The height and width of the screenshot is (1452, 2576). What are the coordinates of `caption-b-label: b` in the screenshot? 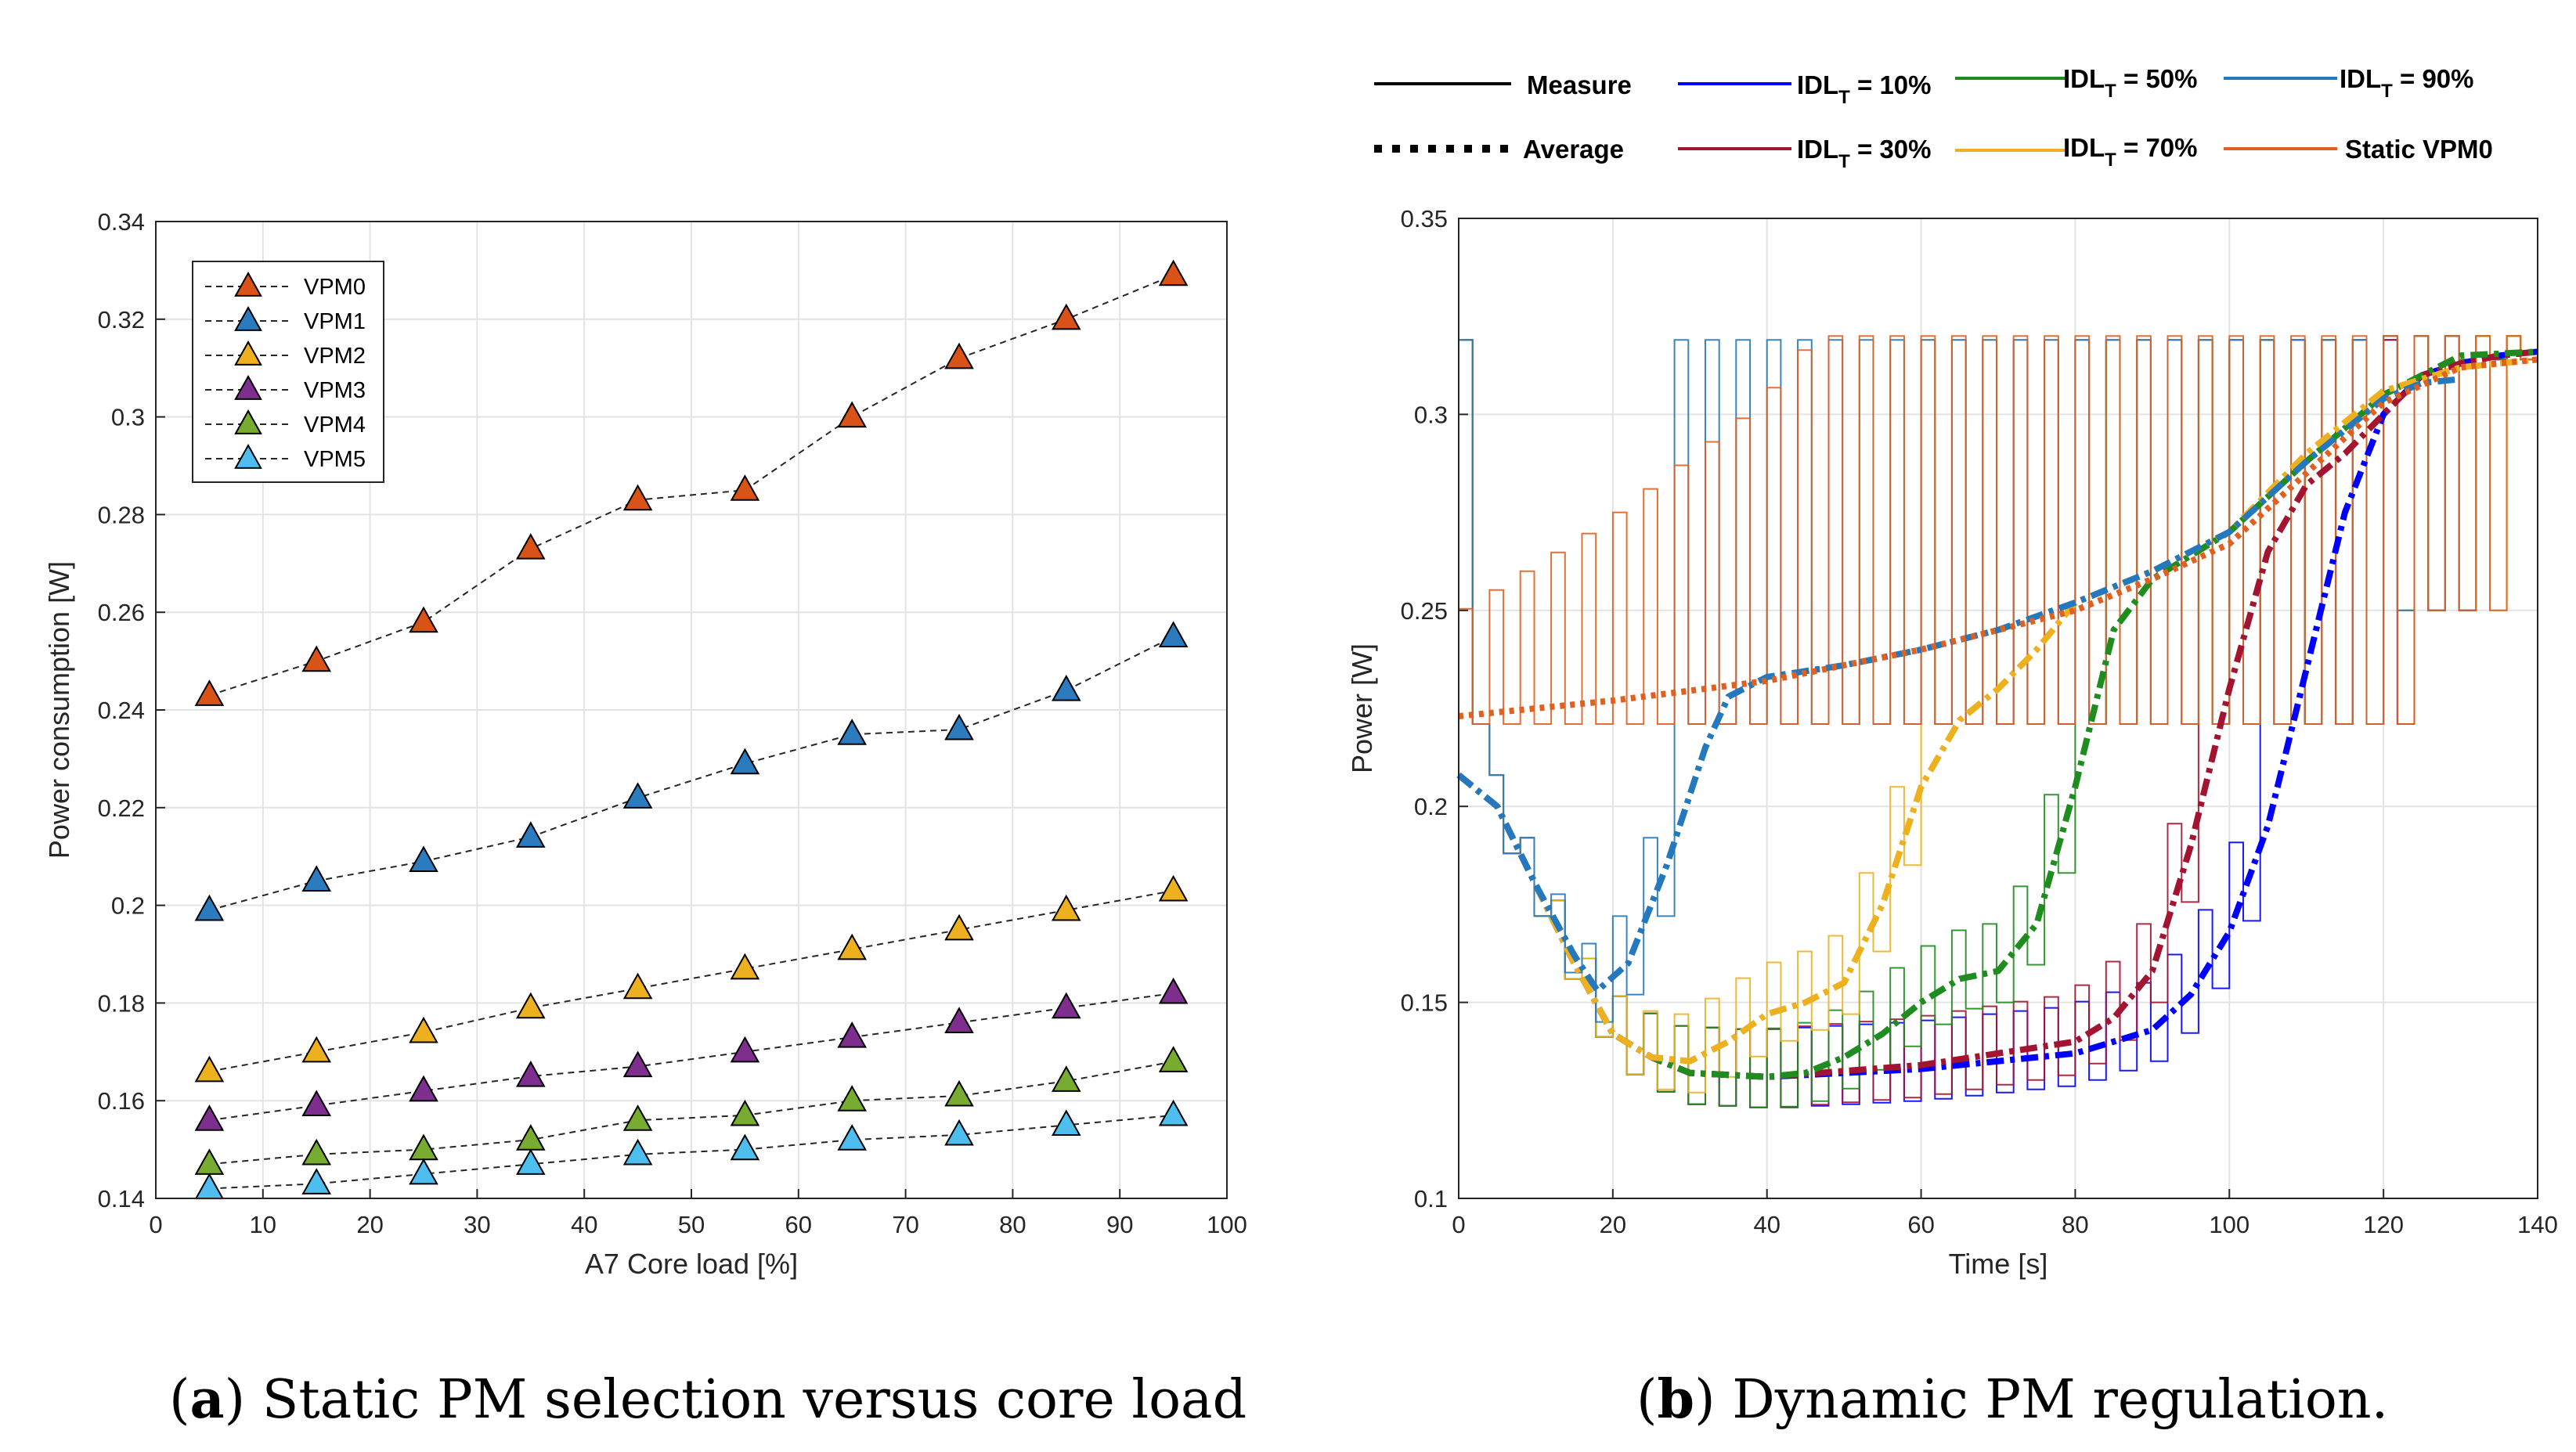 It's located at (1676, 1400).